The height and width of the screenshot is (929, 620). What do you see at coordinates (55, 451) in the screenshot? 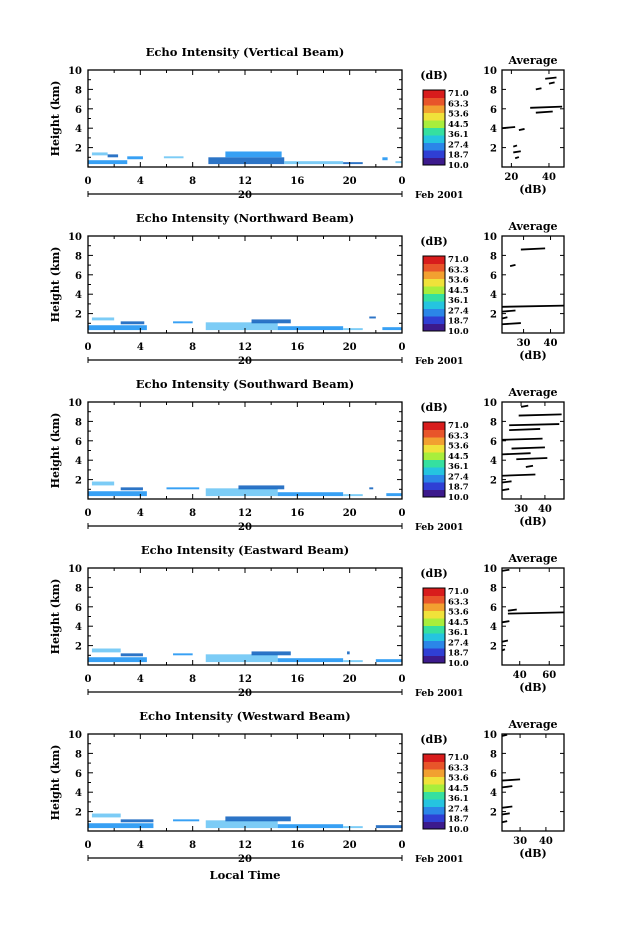
I see `y-axis-label: Height (km)` at bounding box center [55, 451].